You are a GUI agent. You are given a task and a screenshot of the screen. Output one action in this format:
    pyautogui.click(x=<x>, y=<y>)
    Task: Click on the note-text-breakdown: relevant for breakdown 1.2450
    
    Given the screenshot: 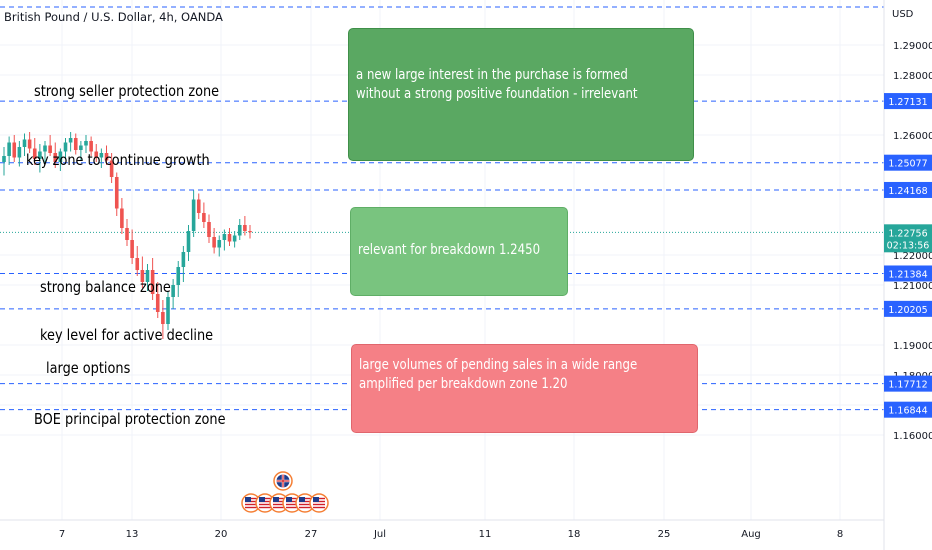 What is the action you would take?
    pyautogui.click(x=449, y=250)
    